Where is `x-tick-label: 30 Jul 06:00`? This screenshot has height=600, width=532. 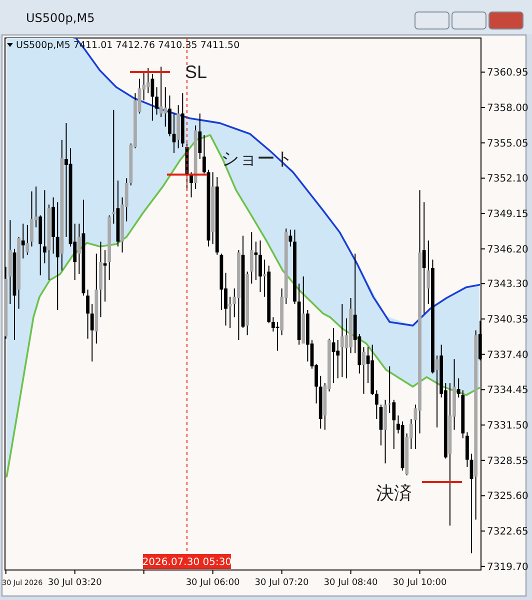
x-tick-label: 30 Jul 06:00 is located at coordinates (213, 583).